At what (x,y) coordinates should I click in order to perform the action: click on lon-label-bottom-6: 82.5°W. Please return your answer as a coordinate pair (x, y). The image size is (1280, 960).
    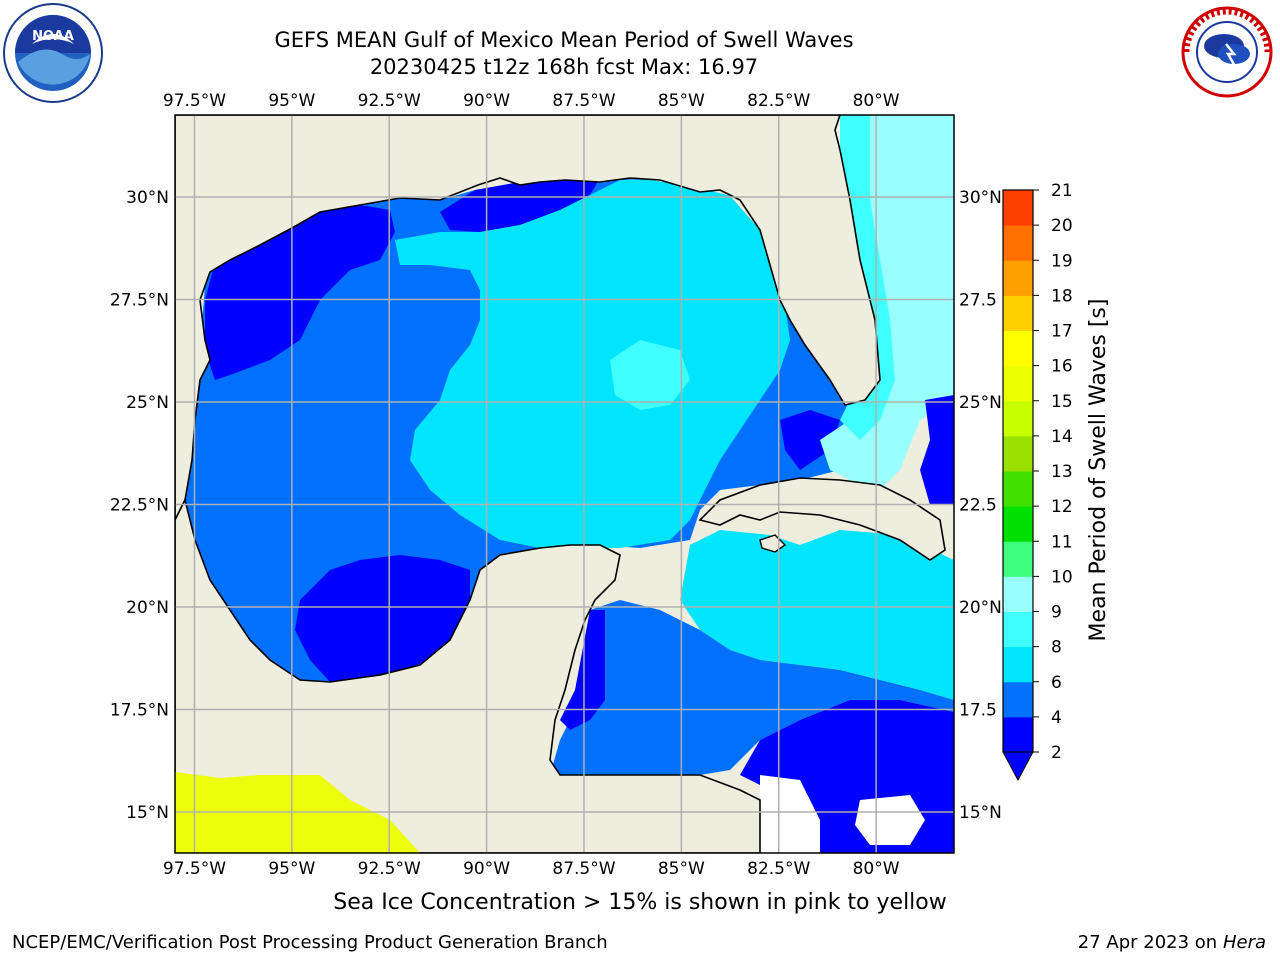
    Looking at the image, I should click on (778, 869).